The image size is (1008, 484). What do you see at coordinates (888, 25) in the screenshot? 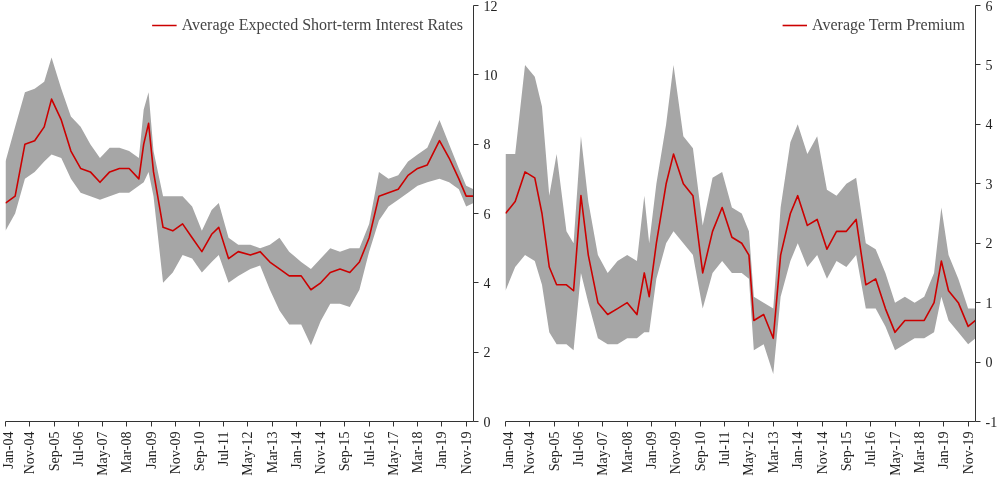
I see `legend-label: Average Term Premium` at bounding box center [888, 25].